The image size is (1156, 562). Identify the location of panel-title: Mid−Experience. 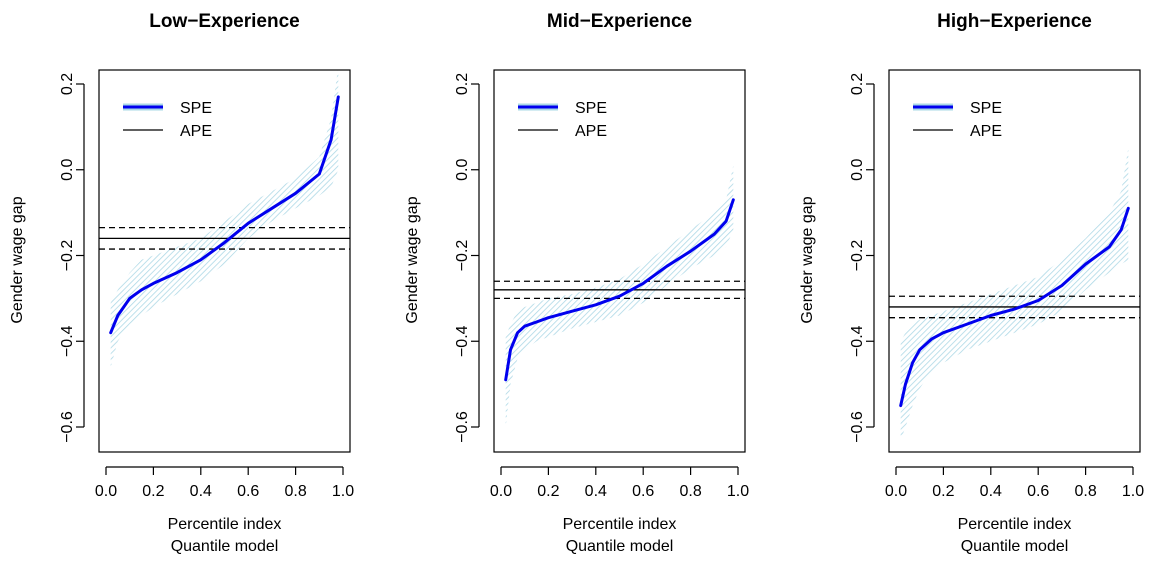
(619, 21).